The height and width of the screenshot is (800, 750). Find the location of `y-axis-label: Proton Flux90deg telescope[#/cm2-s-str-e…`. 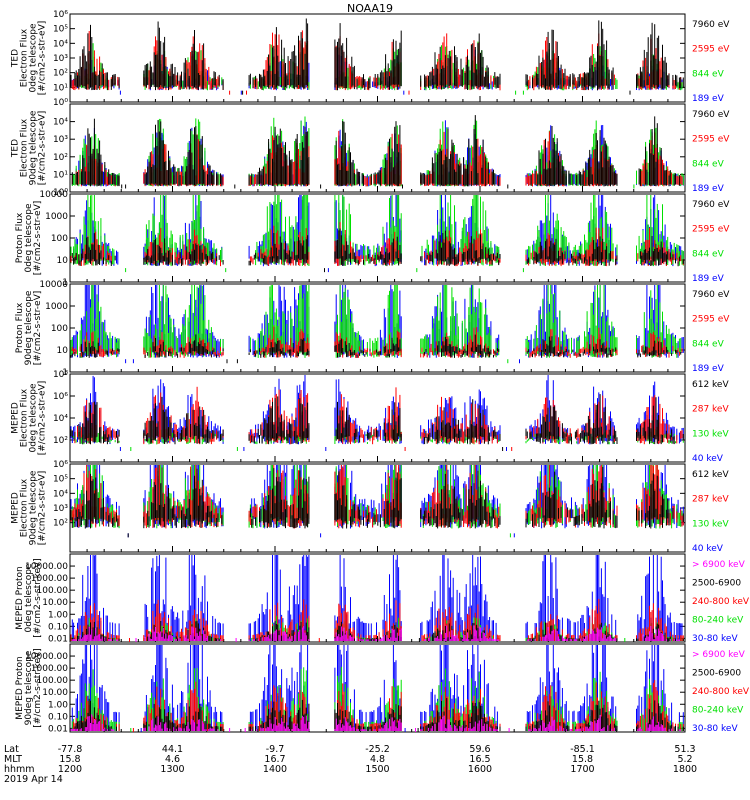

y-axis-label: Proton Flux90deg telescope[#/cm2-s-str-e… is located at coordinates (29, 327).